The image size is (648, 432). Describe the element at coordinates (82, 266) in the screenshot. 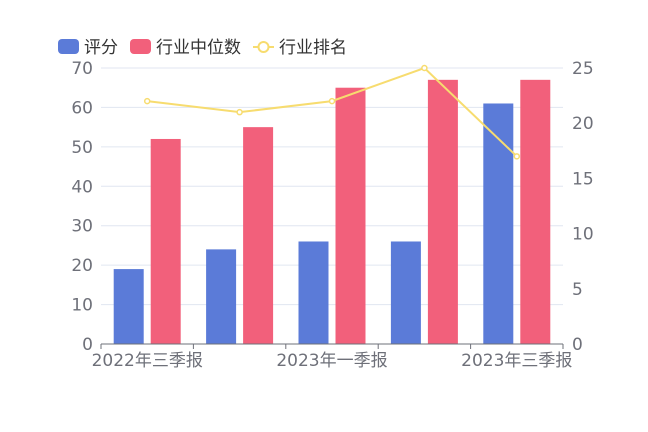

I see `y-left-tick-label: 20` at that location.